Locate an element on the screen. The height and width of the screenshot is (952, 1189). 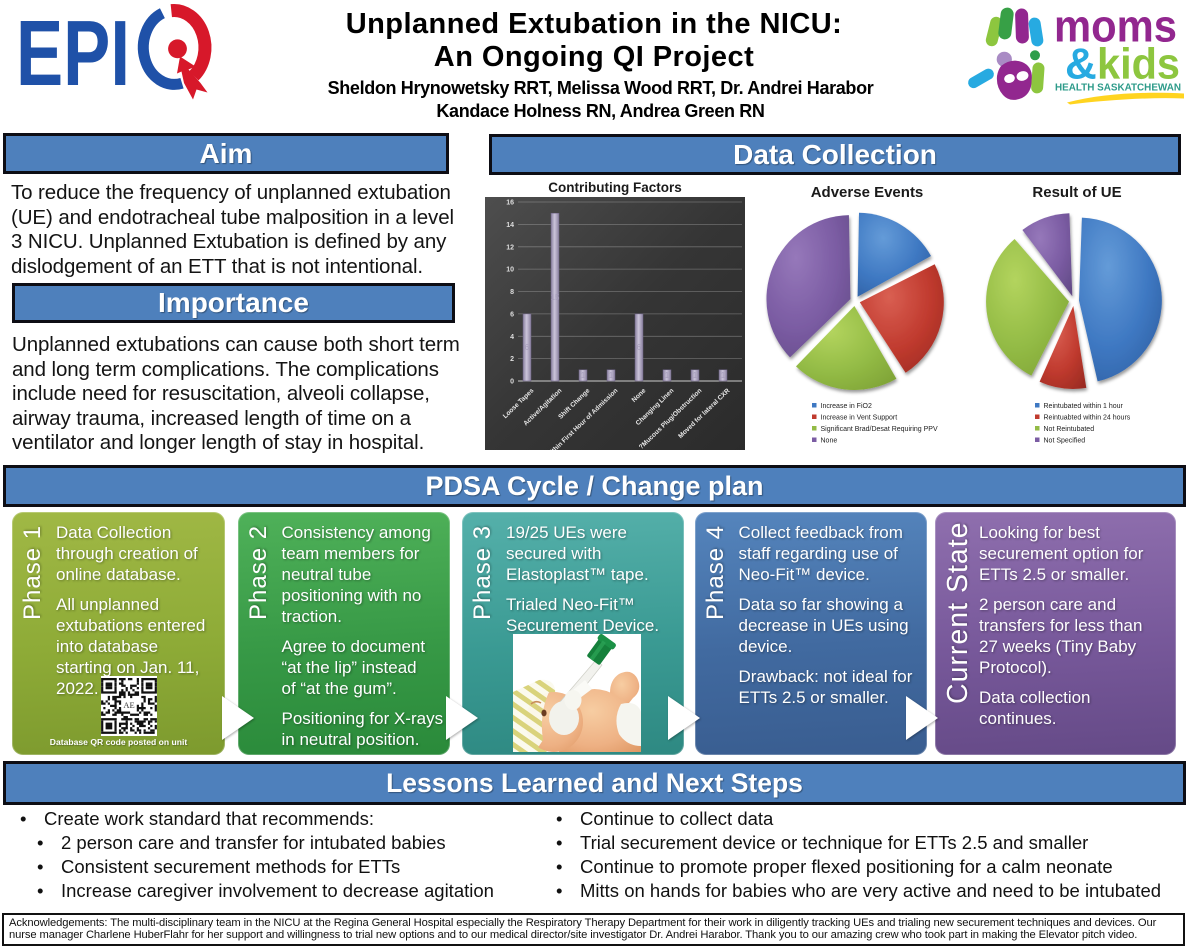
svg-text: 12 is located at coordinates (510, 247).